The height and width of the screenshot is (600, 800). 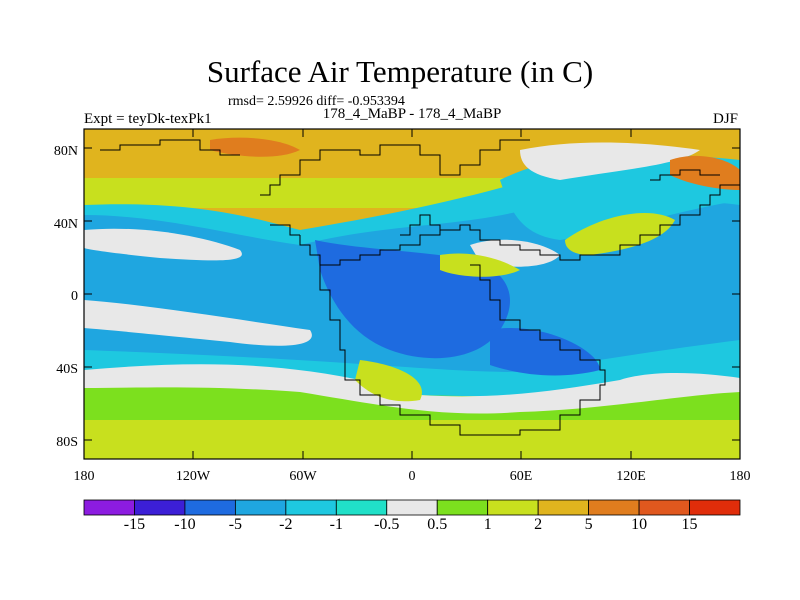 I want to click on colorbar-label: -0.5, so click(x=387, y=524).